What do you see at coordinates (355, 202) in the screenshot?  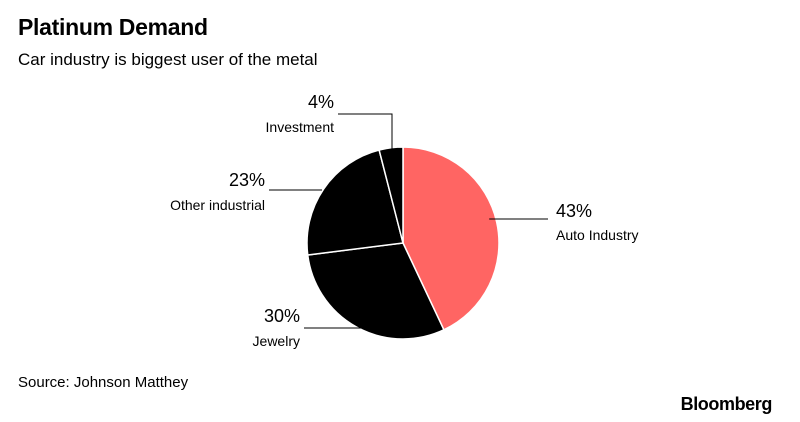 I see `pie-slice-other-industrial` at bounding box center [355, 202].